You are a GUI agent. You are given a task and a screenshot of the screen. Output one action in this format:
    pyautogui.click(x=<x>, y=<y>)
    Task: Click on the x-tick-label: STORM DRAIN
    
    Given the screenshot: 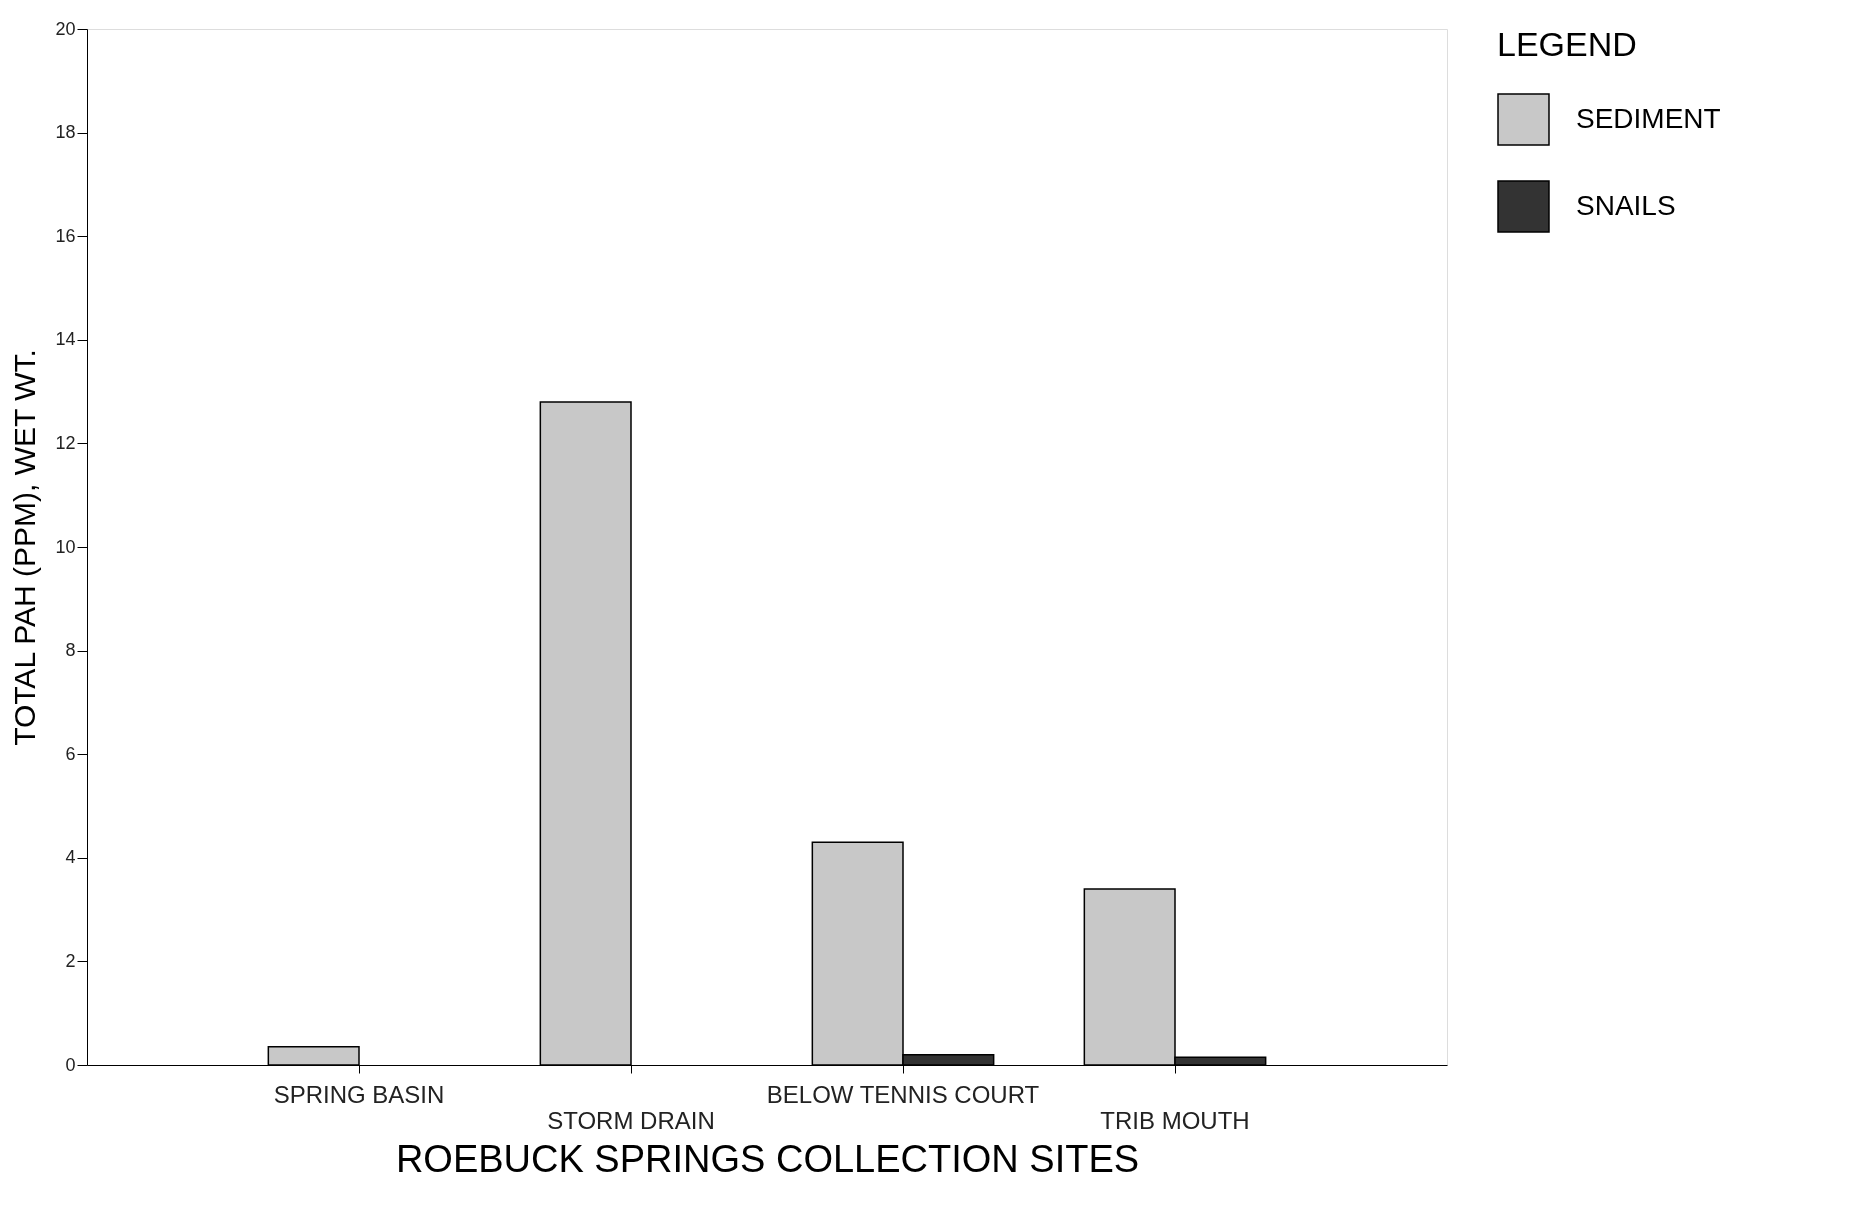 What is the action you would take?
    pyautogui.click(x=631, y=1120)
    